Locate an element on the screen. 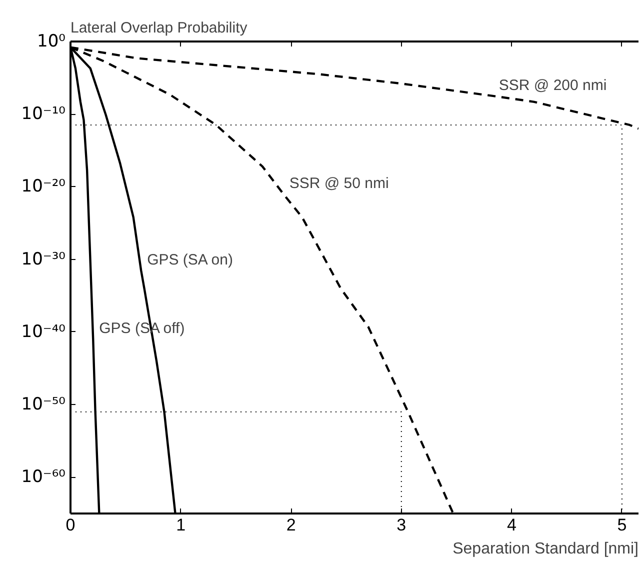 The width and height of the screenshot is (644, 562). chart-title: Lateral Overlap Probability is located at coordinates (159, 28).